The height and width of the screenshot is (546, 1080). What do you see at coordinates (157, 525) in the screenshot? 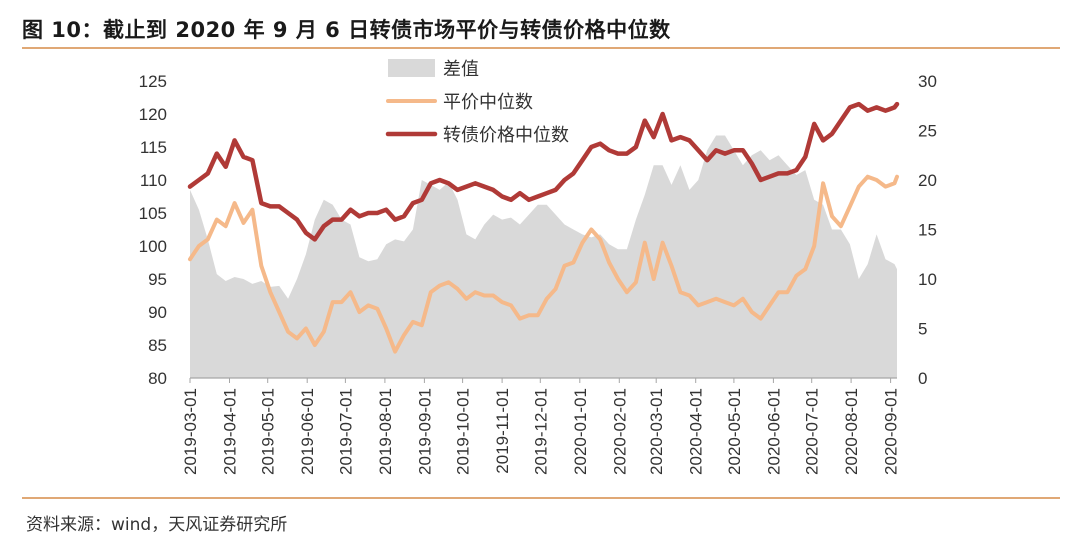
I see `source-note: 资料来源：wind，天风证券研究所` at bounding box center [157, 525].